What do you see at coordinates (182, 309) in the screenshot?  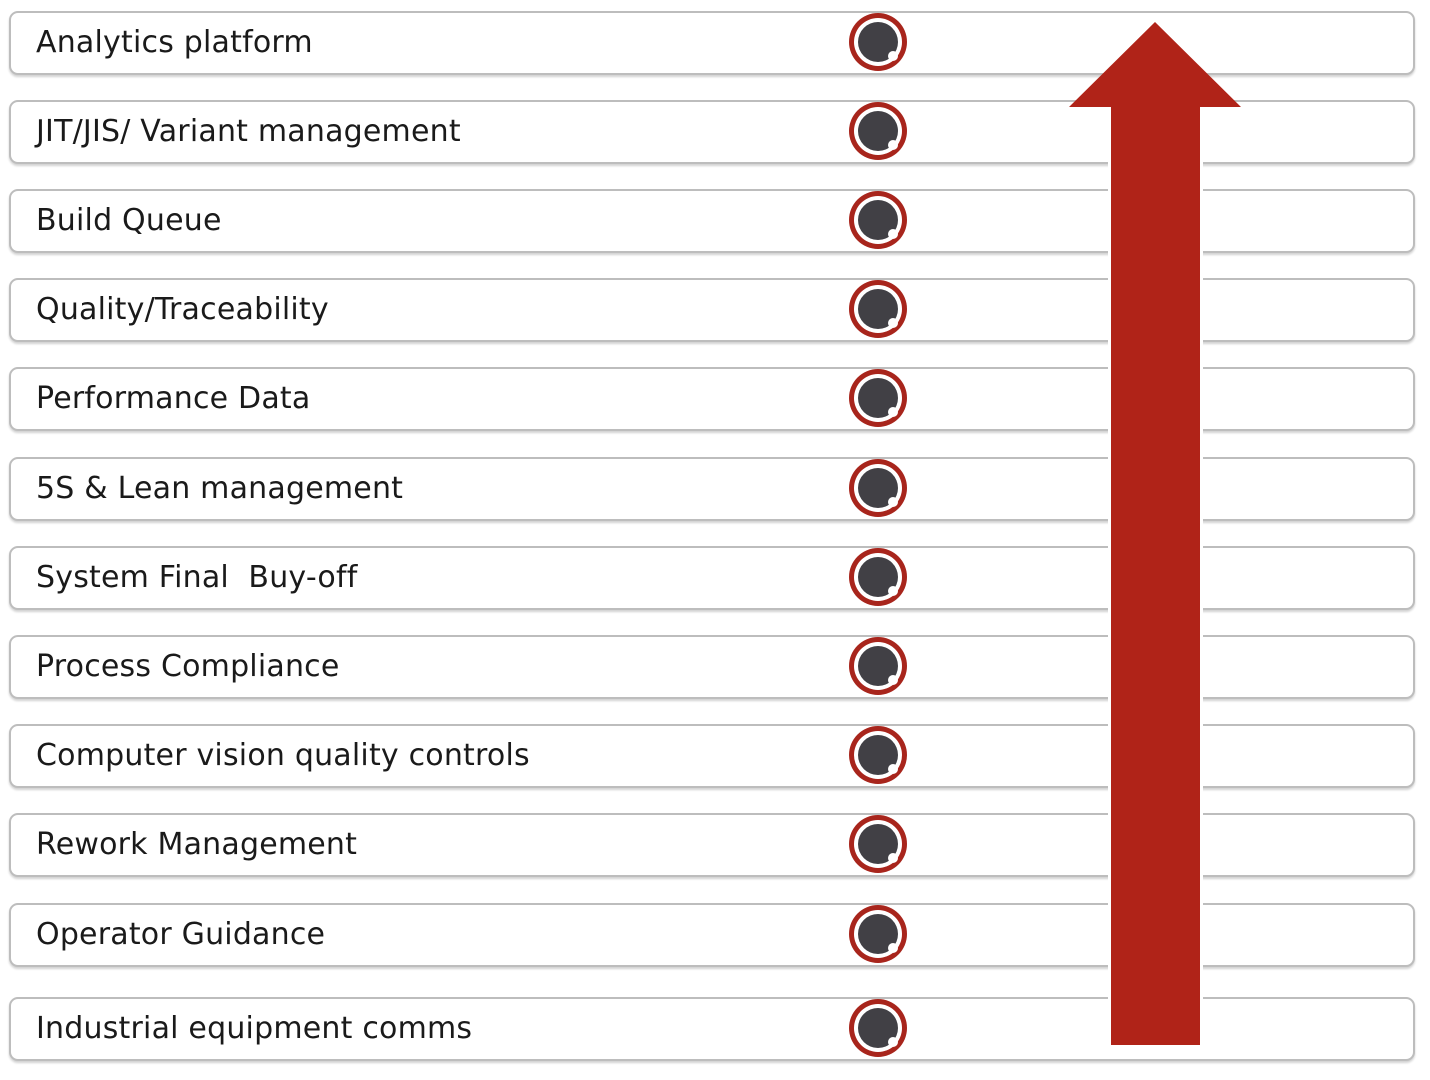 I see `row-label: Quality/Traceability` at bounding box center [182, 309].